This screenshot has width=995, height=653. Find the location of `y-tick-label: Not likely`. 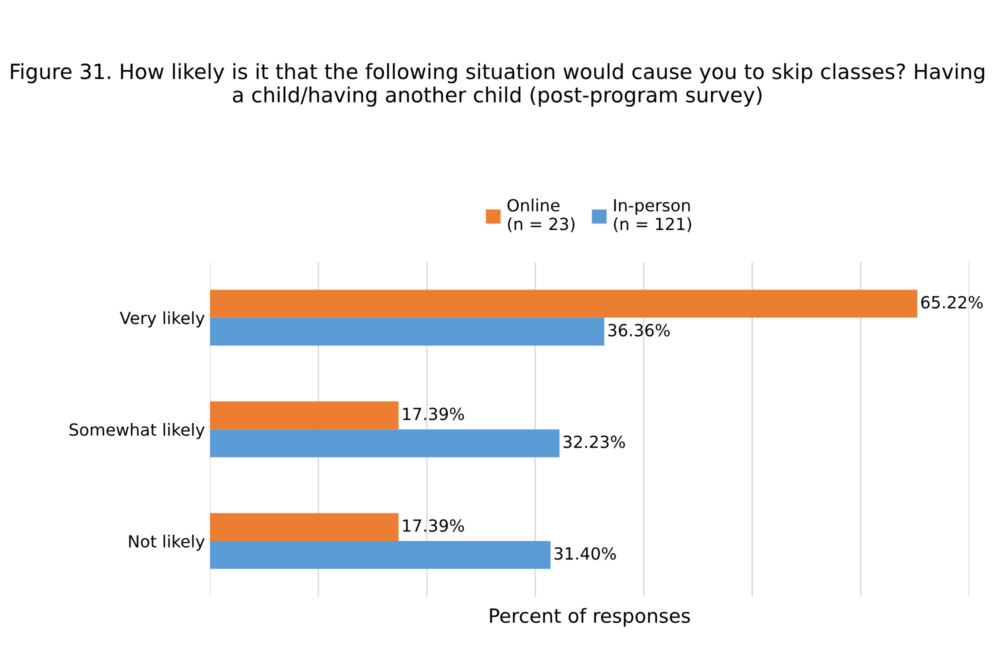

y-tick-label: Not likely is located at coordinates (167, 542).